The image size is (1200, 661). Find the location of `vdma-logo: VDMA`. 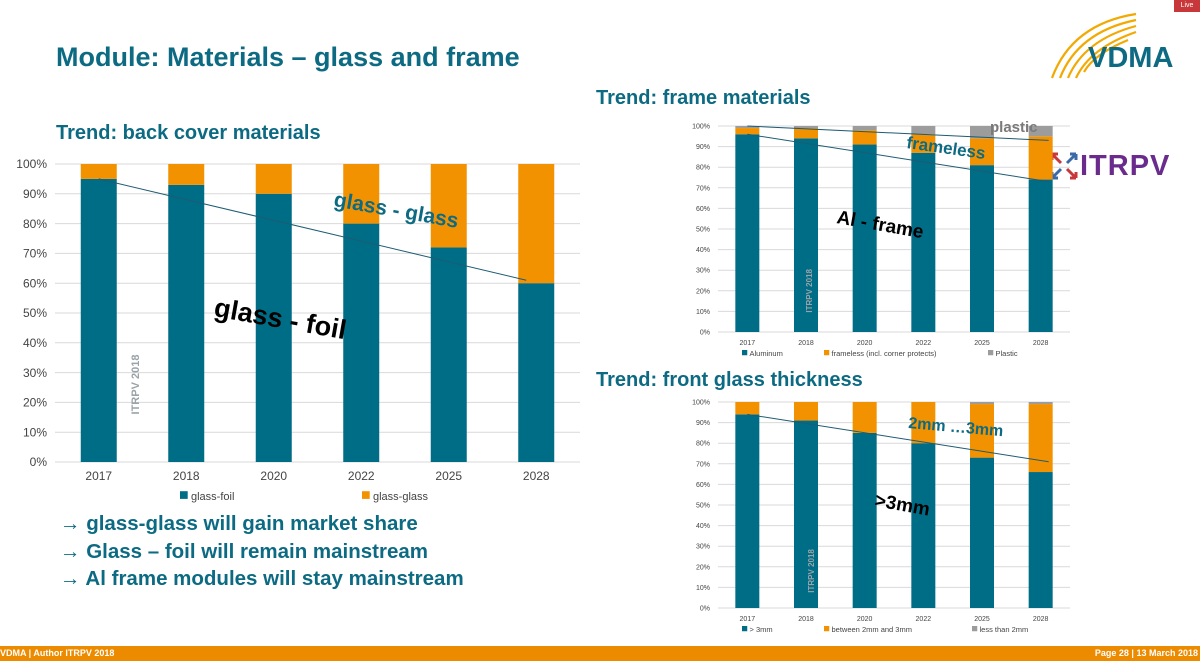

vdma-logo: VDMA is located at coordinates (1112, 45).